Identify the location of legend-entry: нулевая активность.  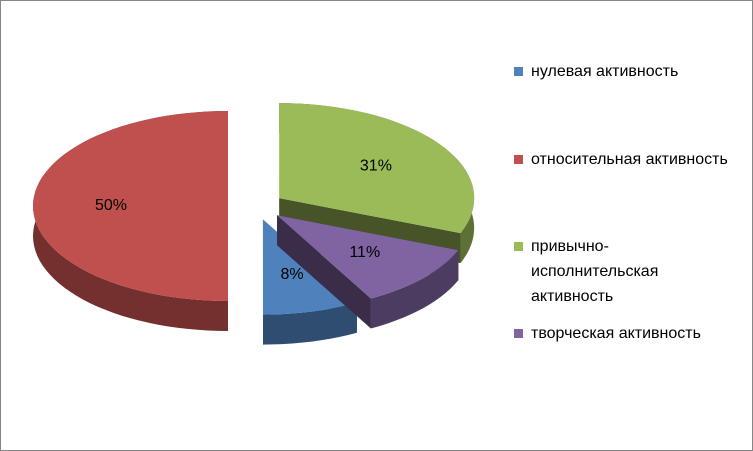
(622, 71).